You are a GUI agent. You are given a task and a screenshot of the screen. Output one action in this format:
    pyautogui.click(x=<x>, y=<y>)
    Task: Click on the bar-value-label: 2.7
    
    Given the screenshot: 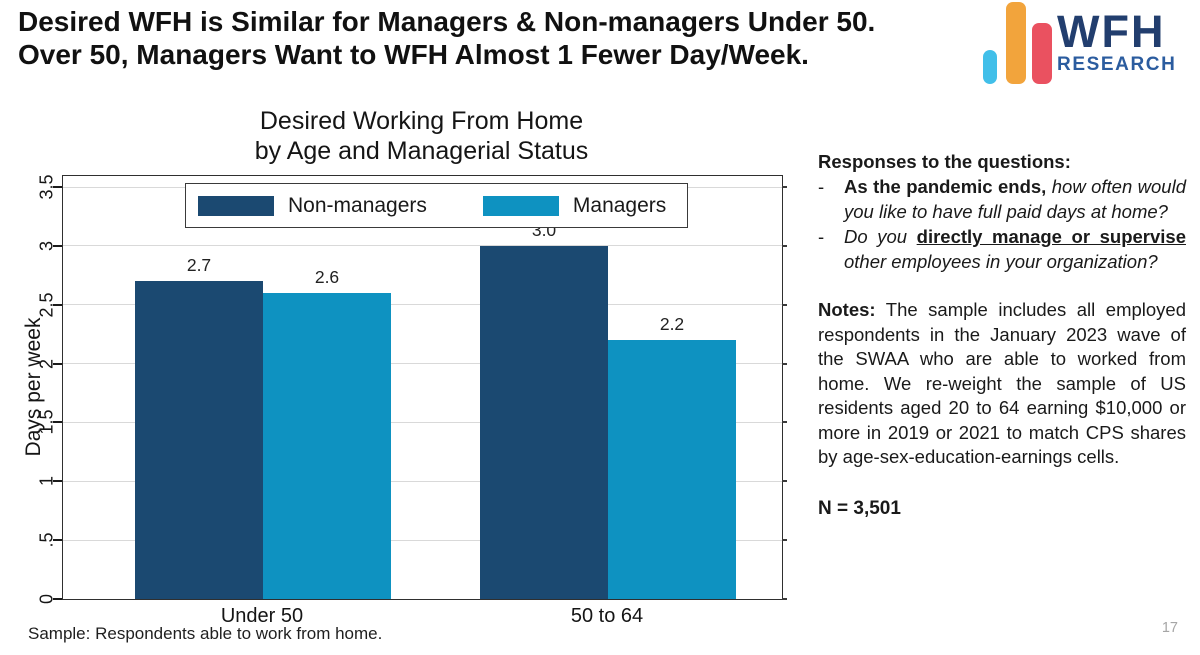 What is the action you would take?
    pyautogui.click(x=199, y=265)
    